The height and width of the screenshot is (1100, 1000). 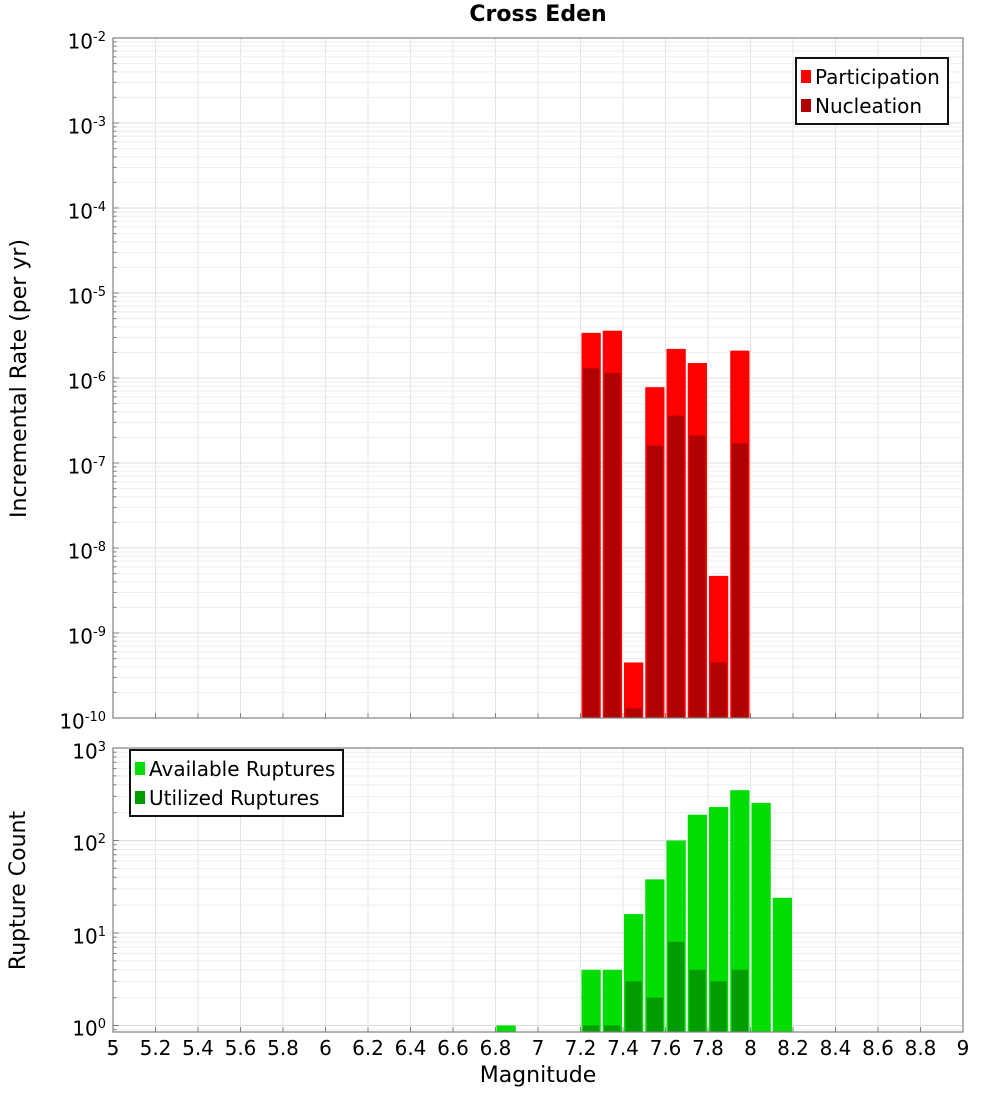 I want to click on x-tick-label: 9, so click(x=963, y=1048).